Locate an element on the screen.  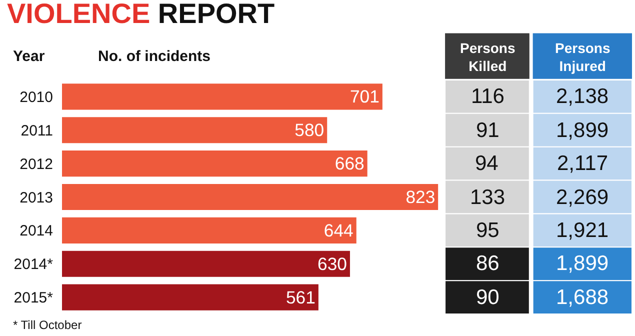
data-label: 580 is located at coordinates (309, 130).